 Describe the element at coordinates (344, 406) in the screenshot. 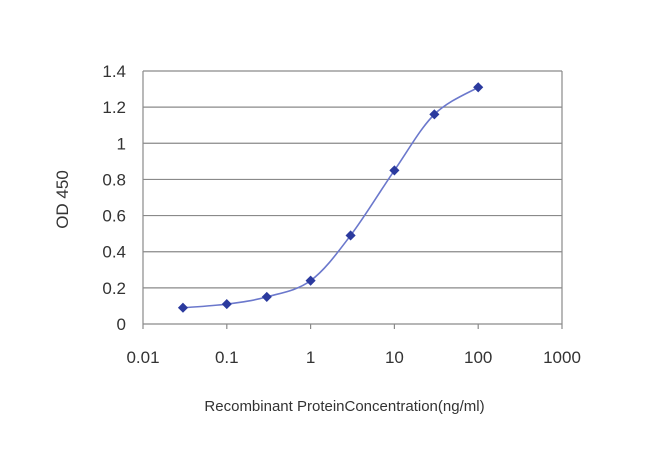

I see `x-axis-title: Recombinant ProteinConcentration(ng/ml)` at that location.